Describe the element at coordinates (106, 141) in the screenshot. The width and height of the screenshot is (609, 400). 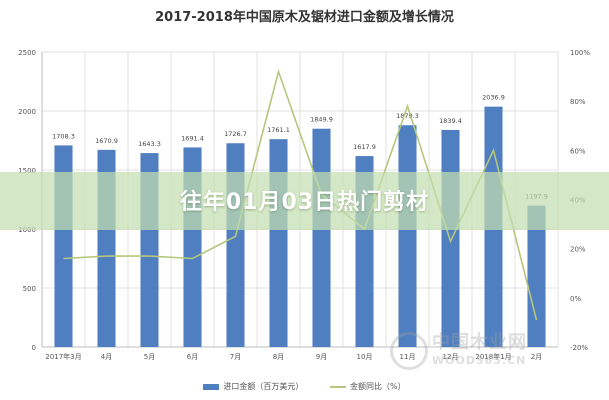
I see `bar-data-label: 1670.9` at that location.